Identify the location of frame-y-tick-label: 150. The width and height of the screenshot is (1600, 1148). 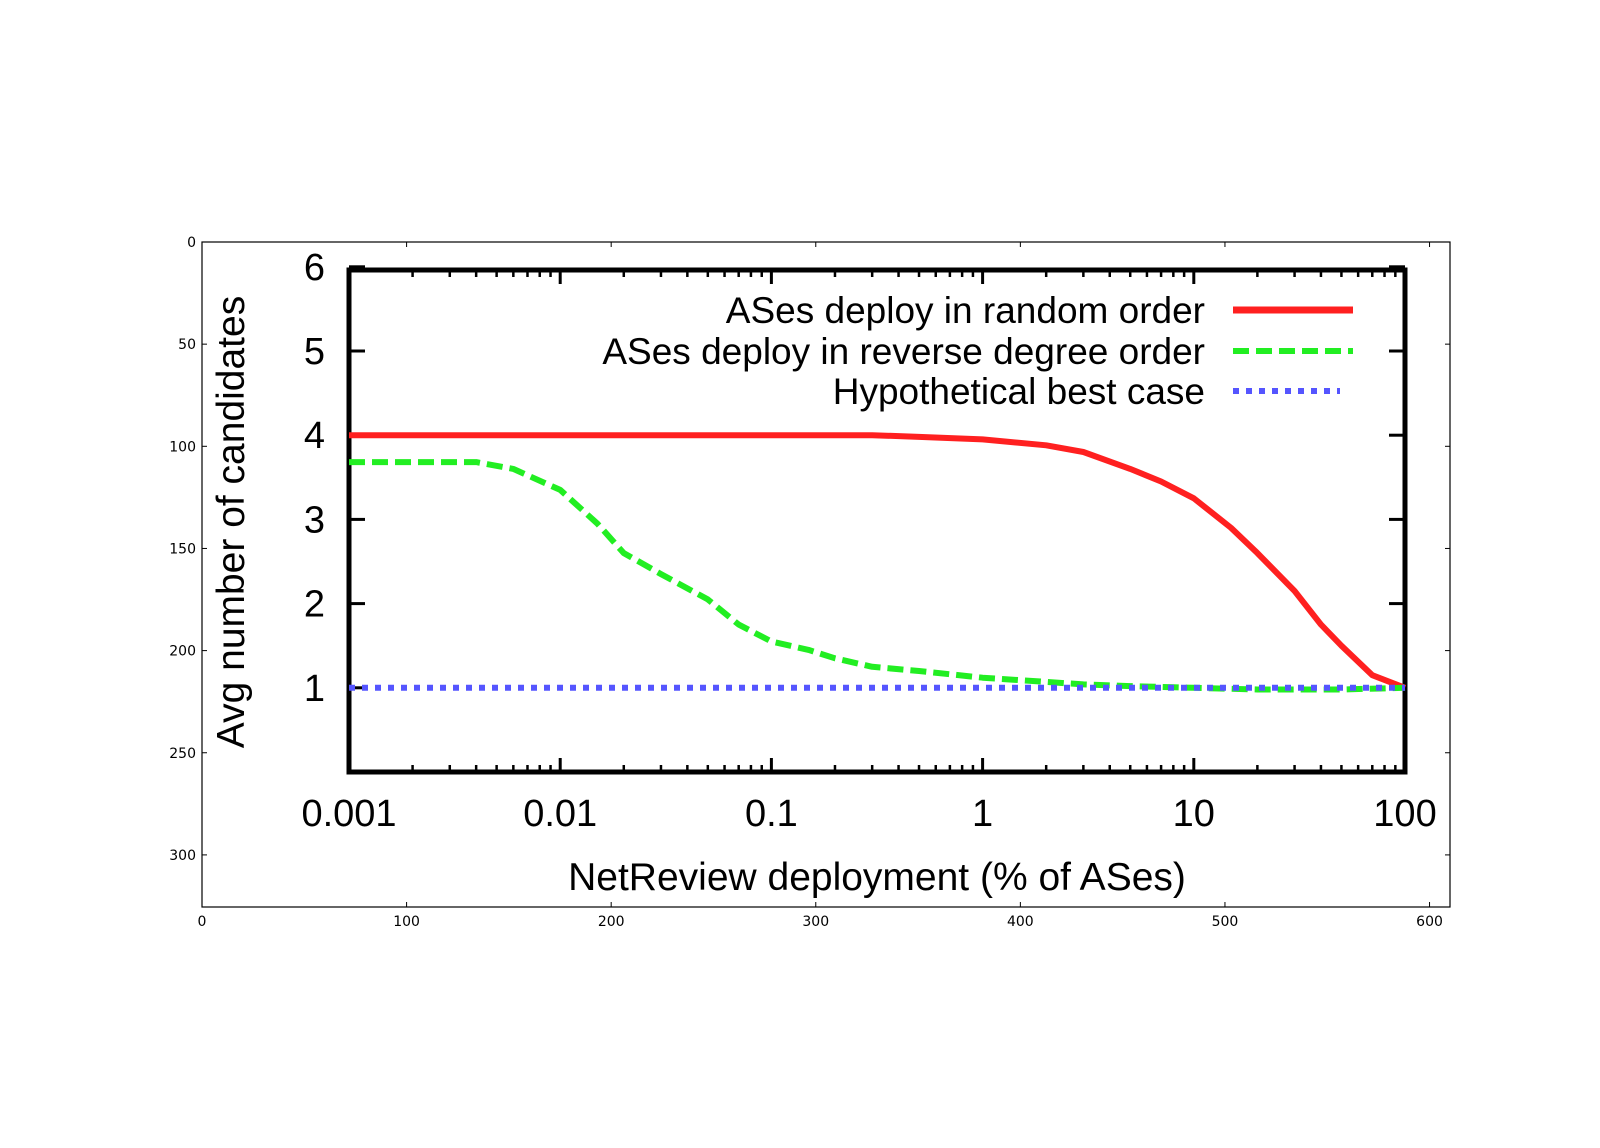
(182, 549).